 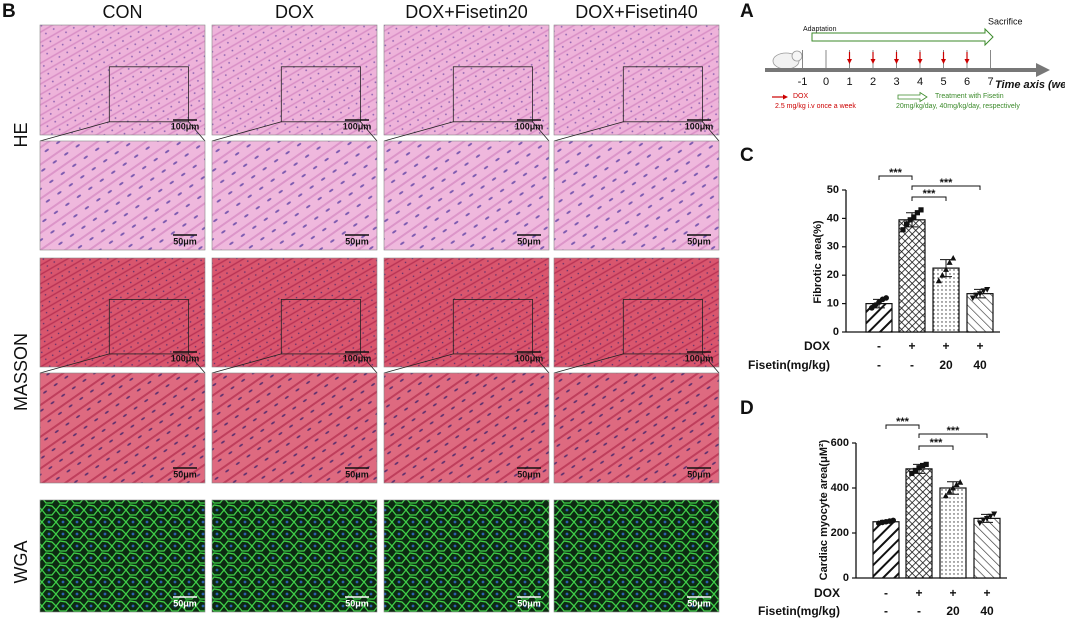 I want to click on panel-label: B, so click(x=9, y=11).